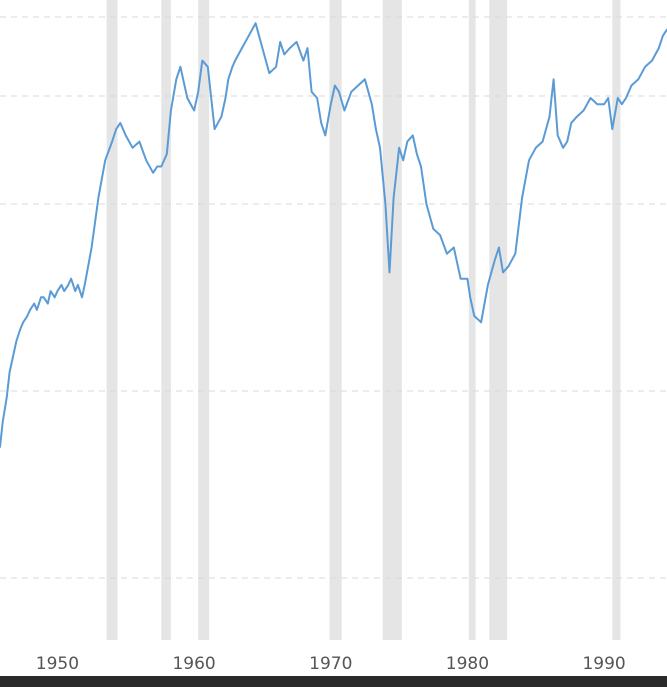 This screenshot has height=687, width=667. I want to click on x-tick-label: 1970, so click(330, 664).